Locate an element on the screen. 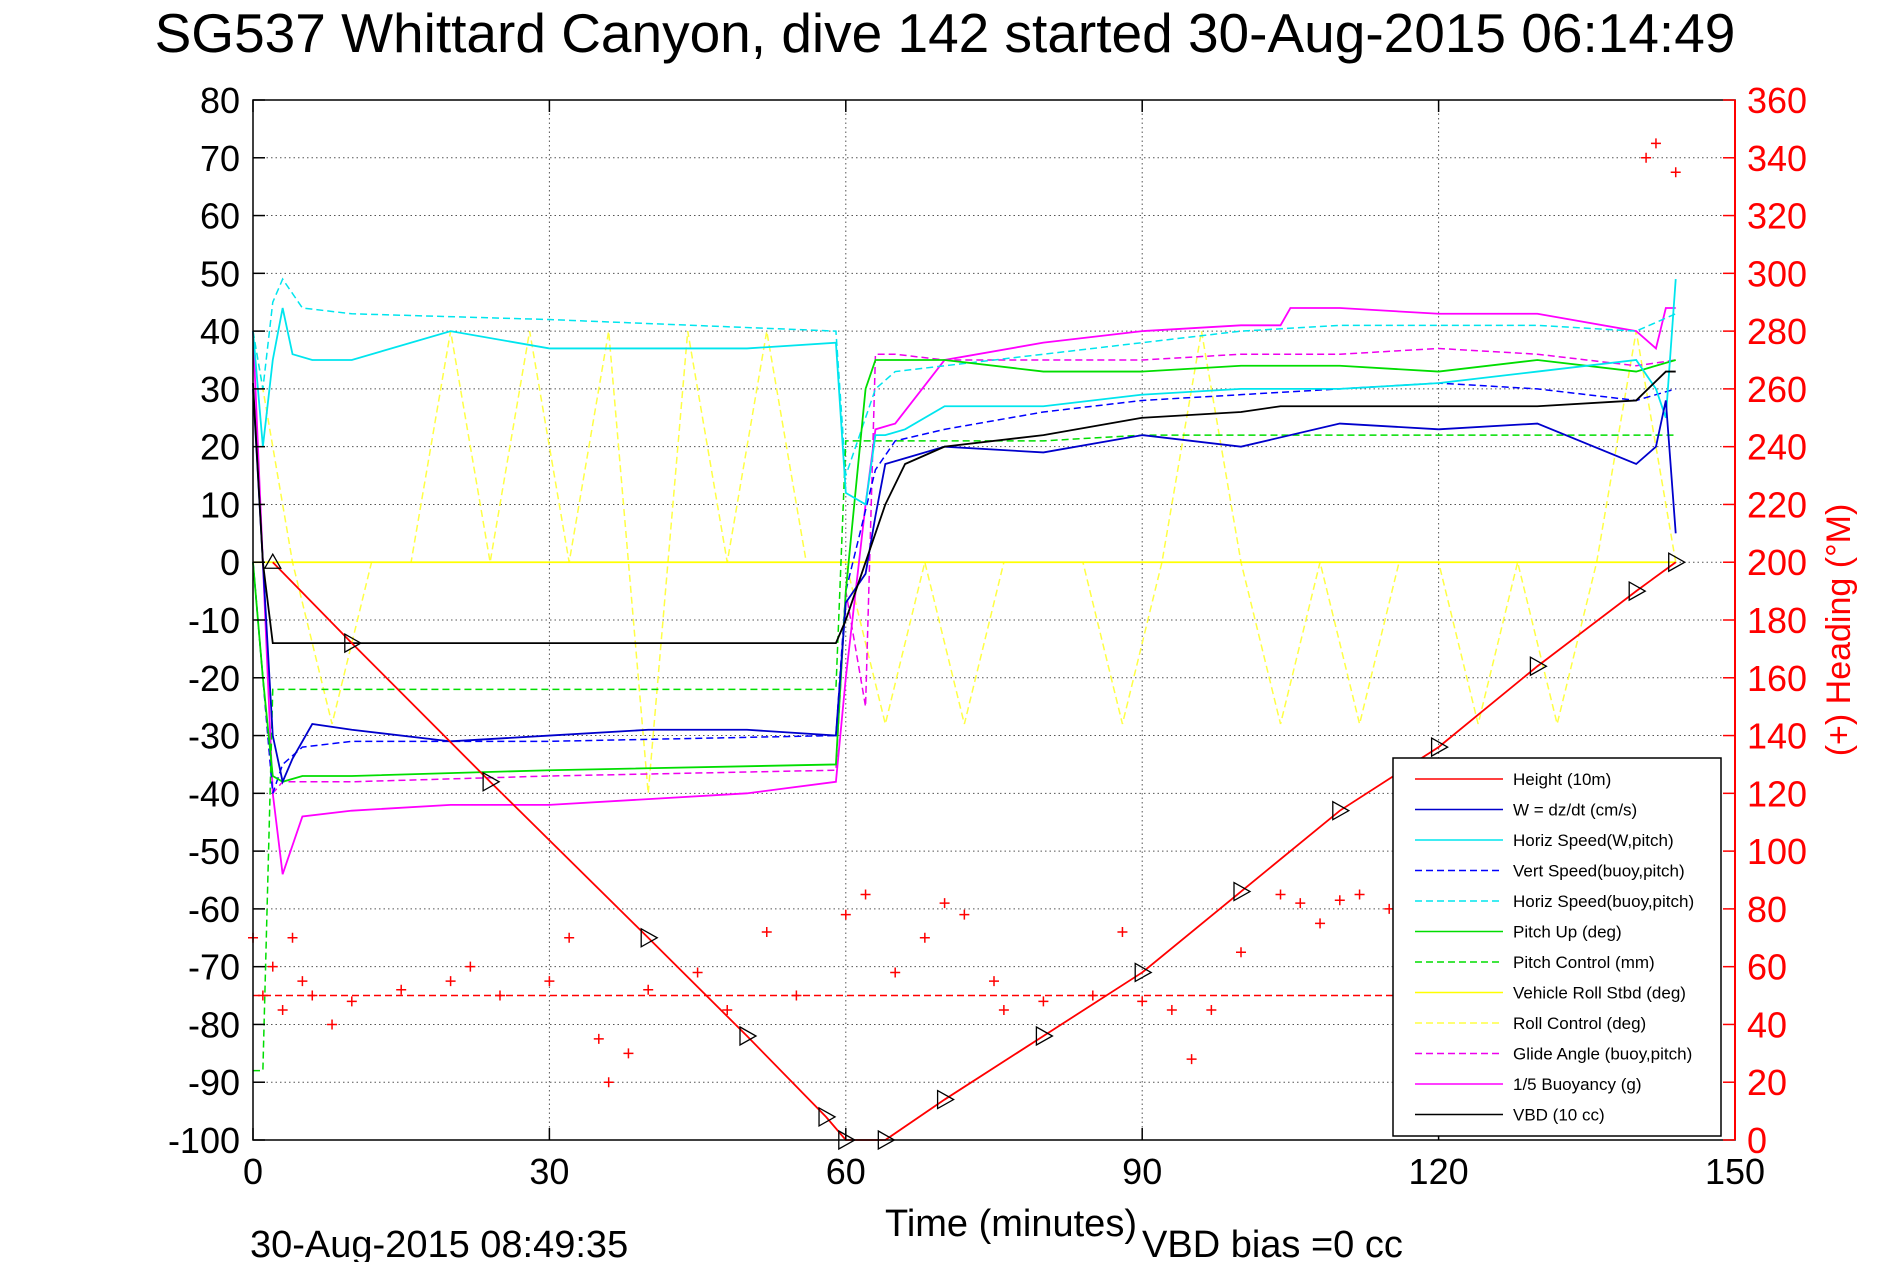  y2-tick-label: 200 is located at coordinates (1777, 562).